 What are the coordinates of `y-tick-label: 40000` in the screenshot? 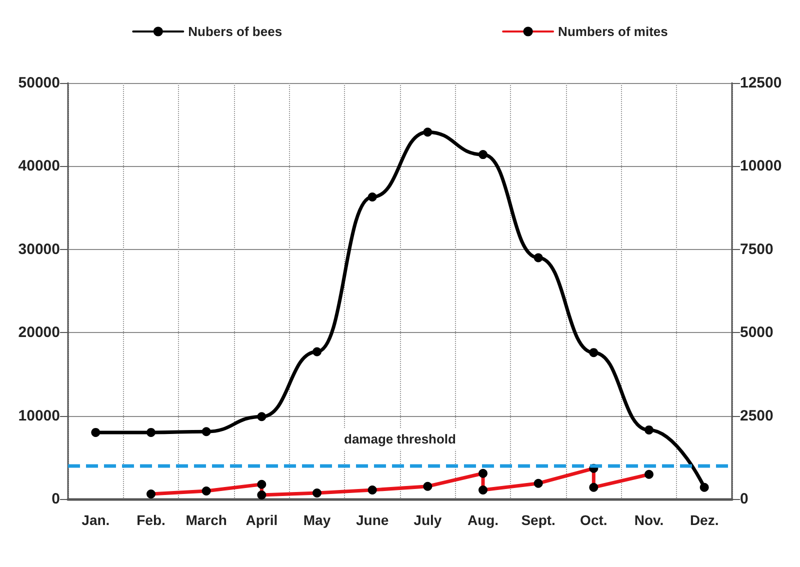 It's located at (39, 166).